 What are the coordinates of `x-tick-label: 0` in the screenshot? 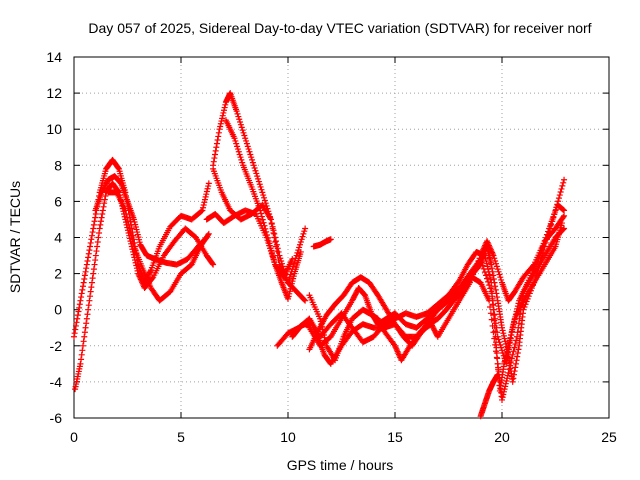 It's located at (74, 437).